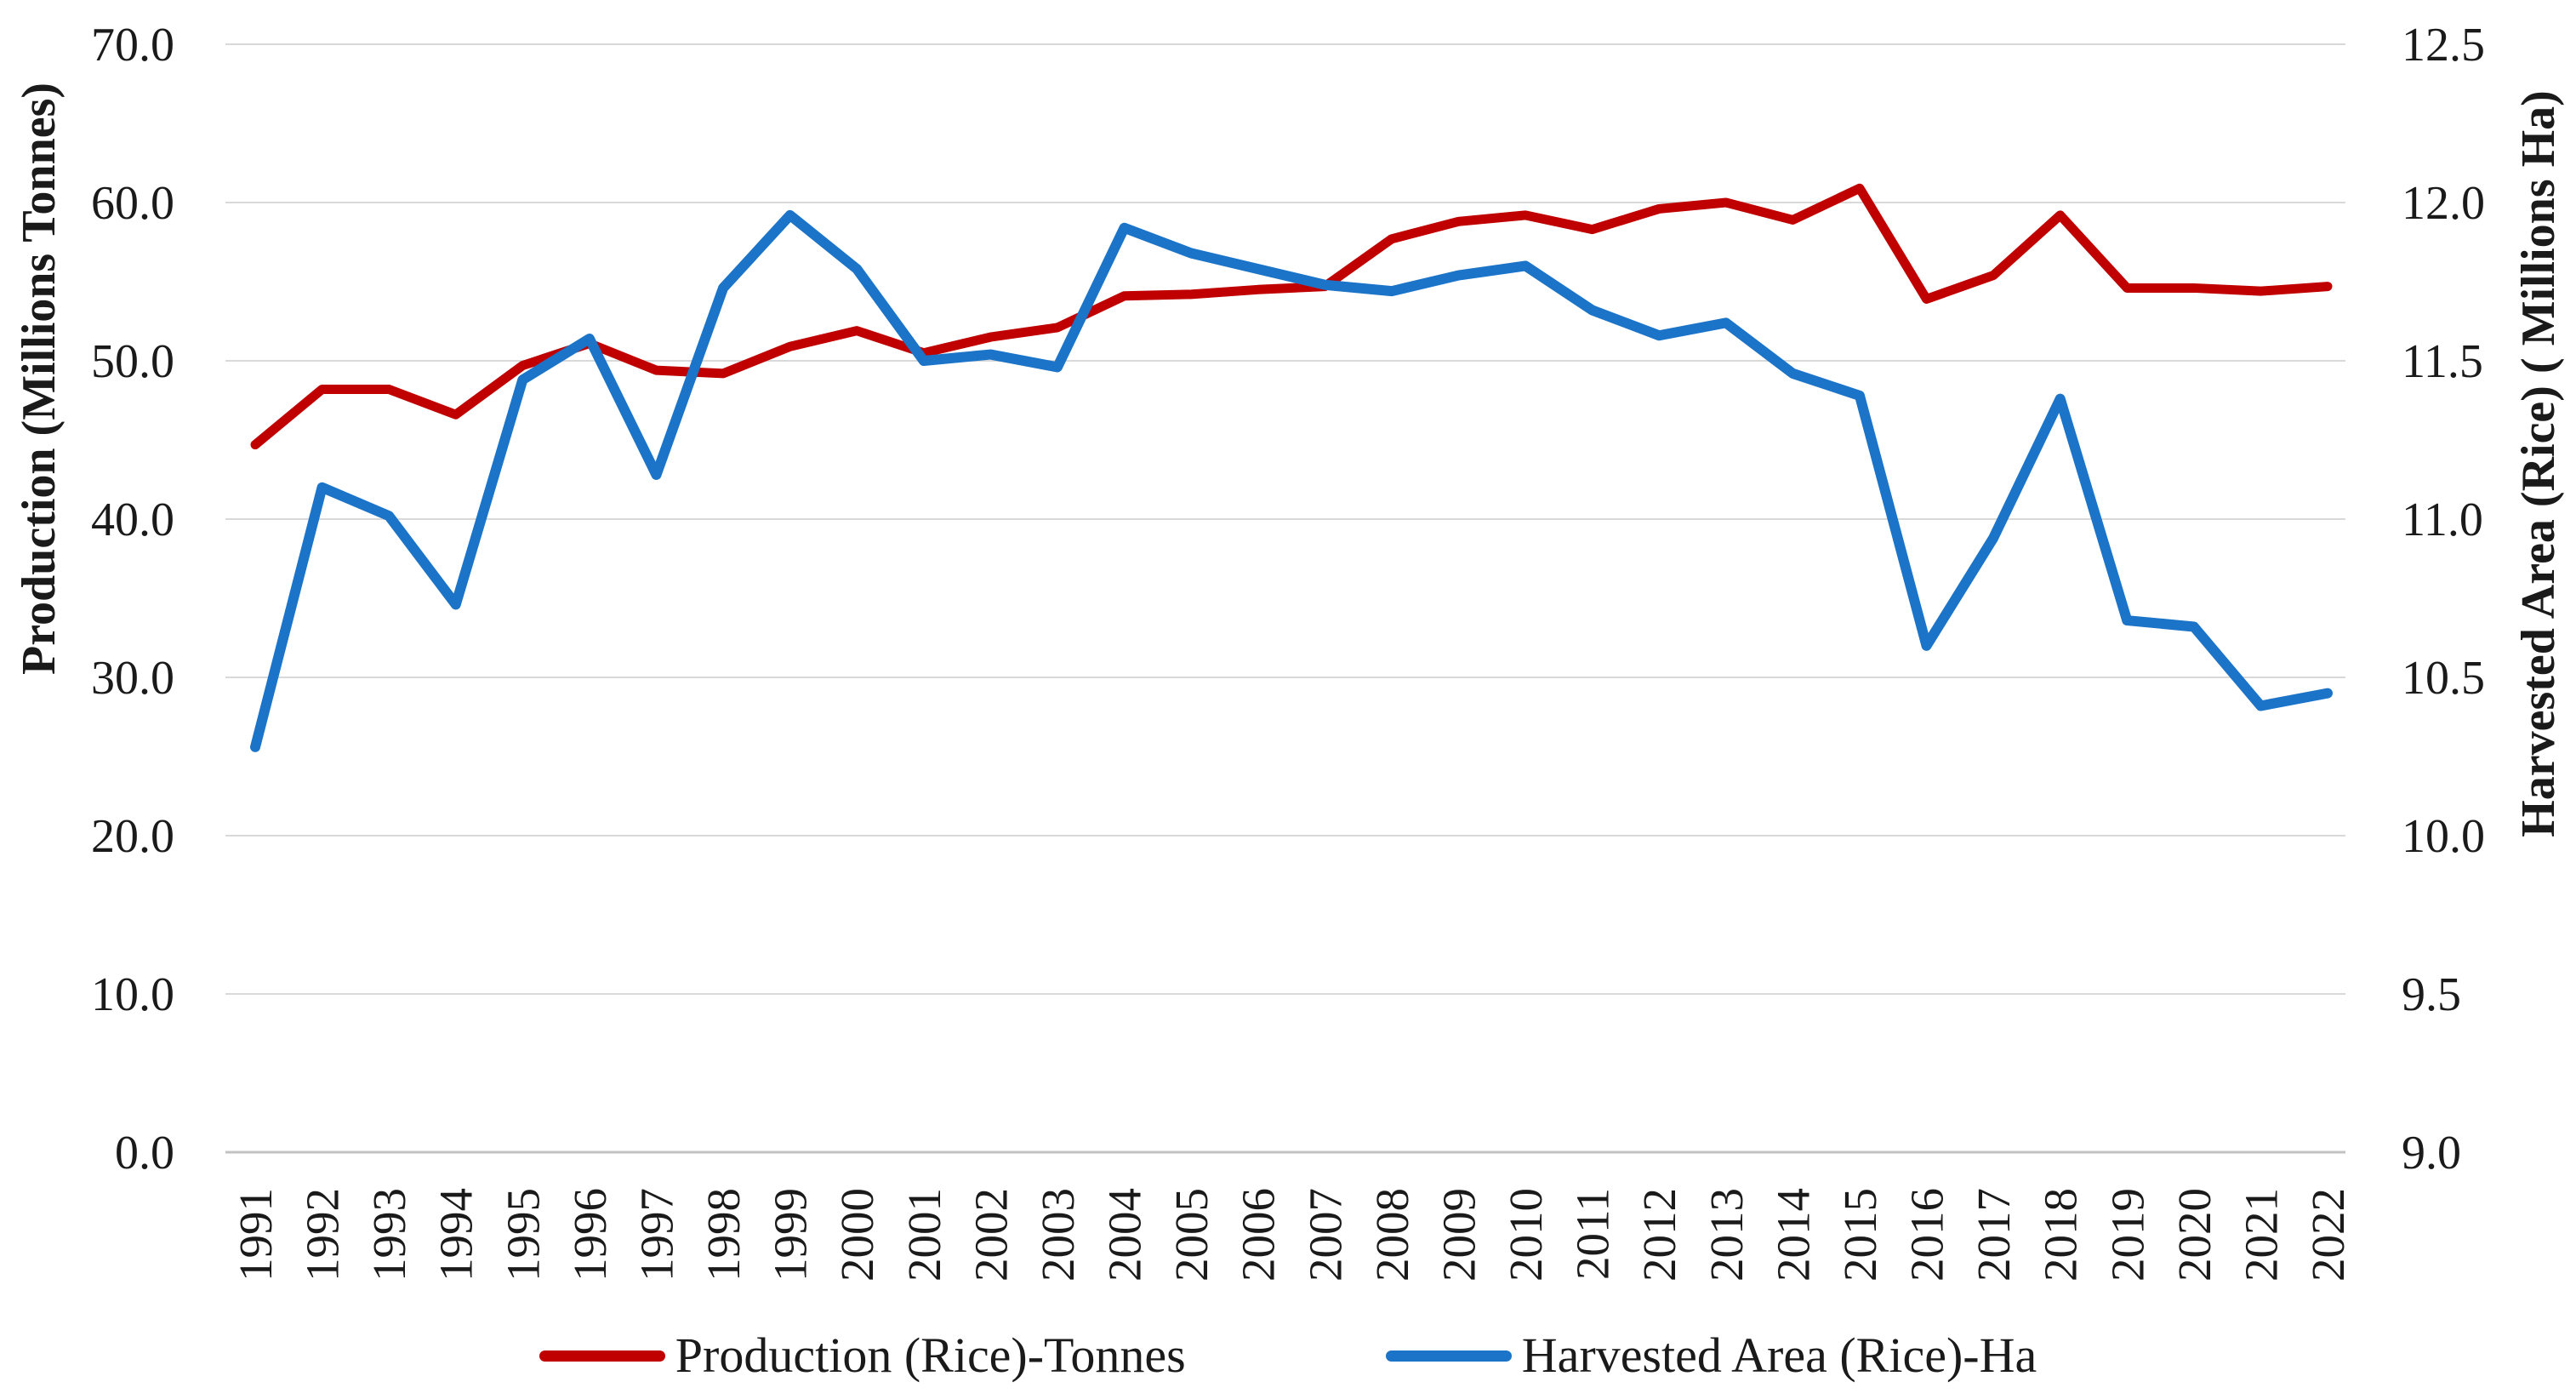  What do you see at coordinates (1727, 1235) in the screenshot?
I see `year-label: 2013` at bounding box center [1727, 1235].